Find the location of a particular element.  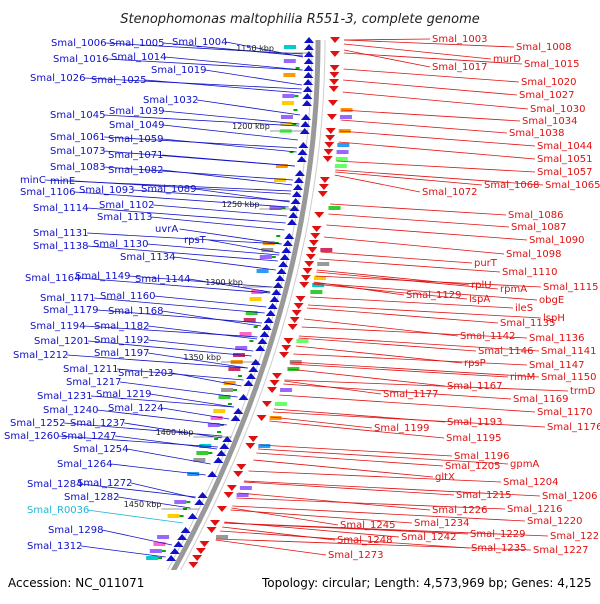

left-gene-label: Smal_R0036 is located at coordinates (58, 510).